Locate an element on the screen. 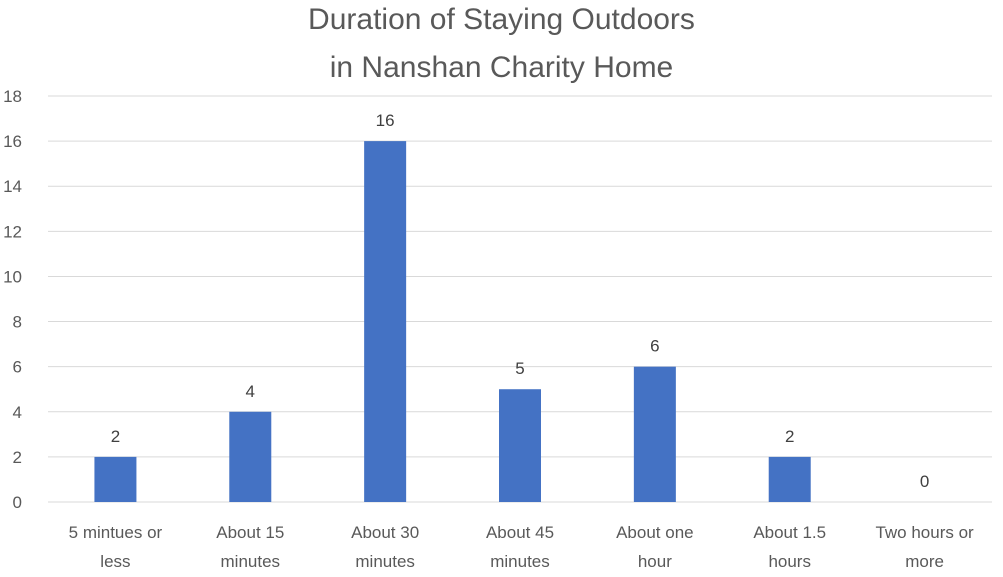  x-category-label: hour is located at coordinates (655, 561).